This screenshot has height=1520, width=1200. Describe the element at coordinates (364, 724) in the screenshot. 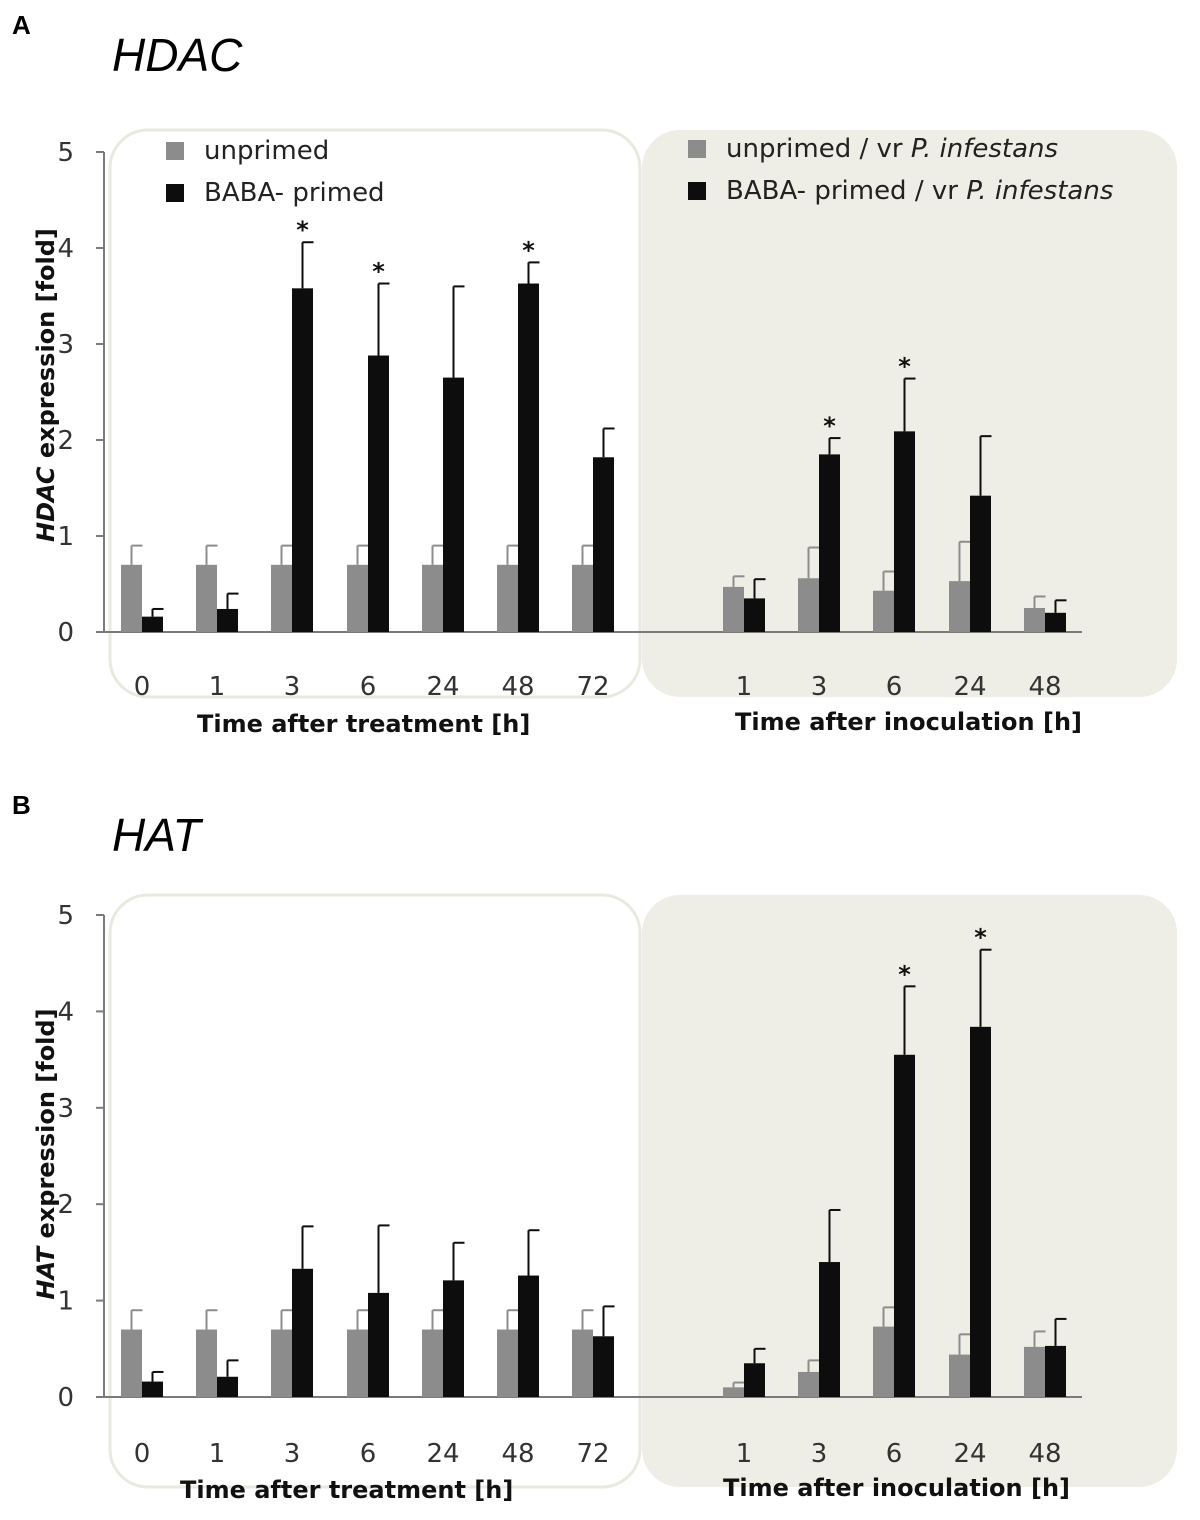

I see `x-axis-label-treatment: Time after treatment [h]` at that location.